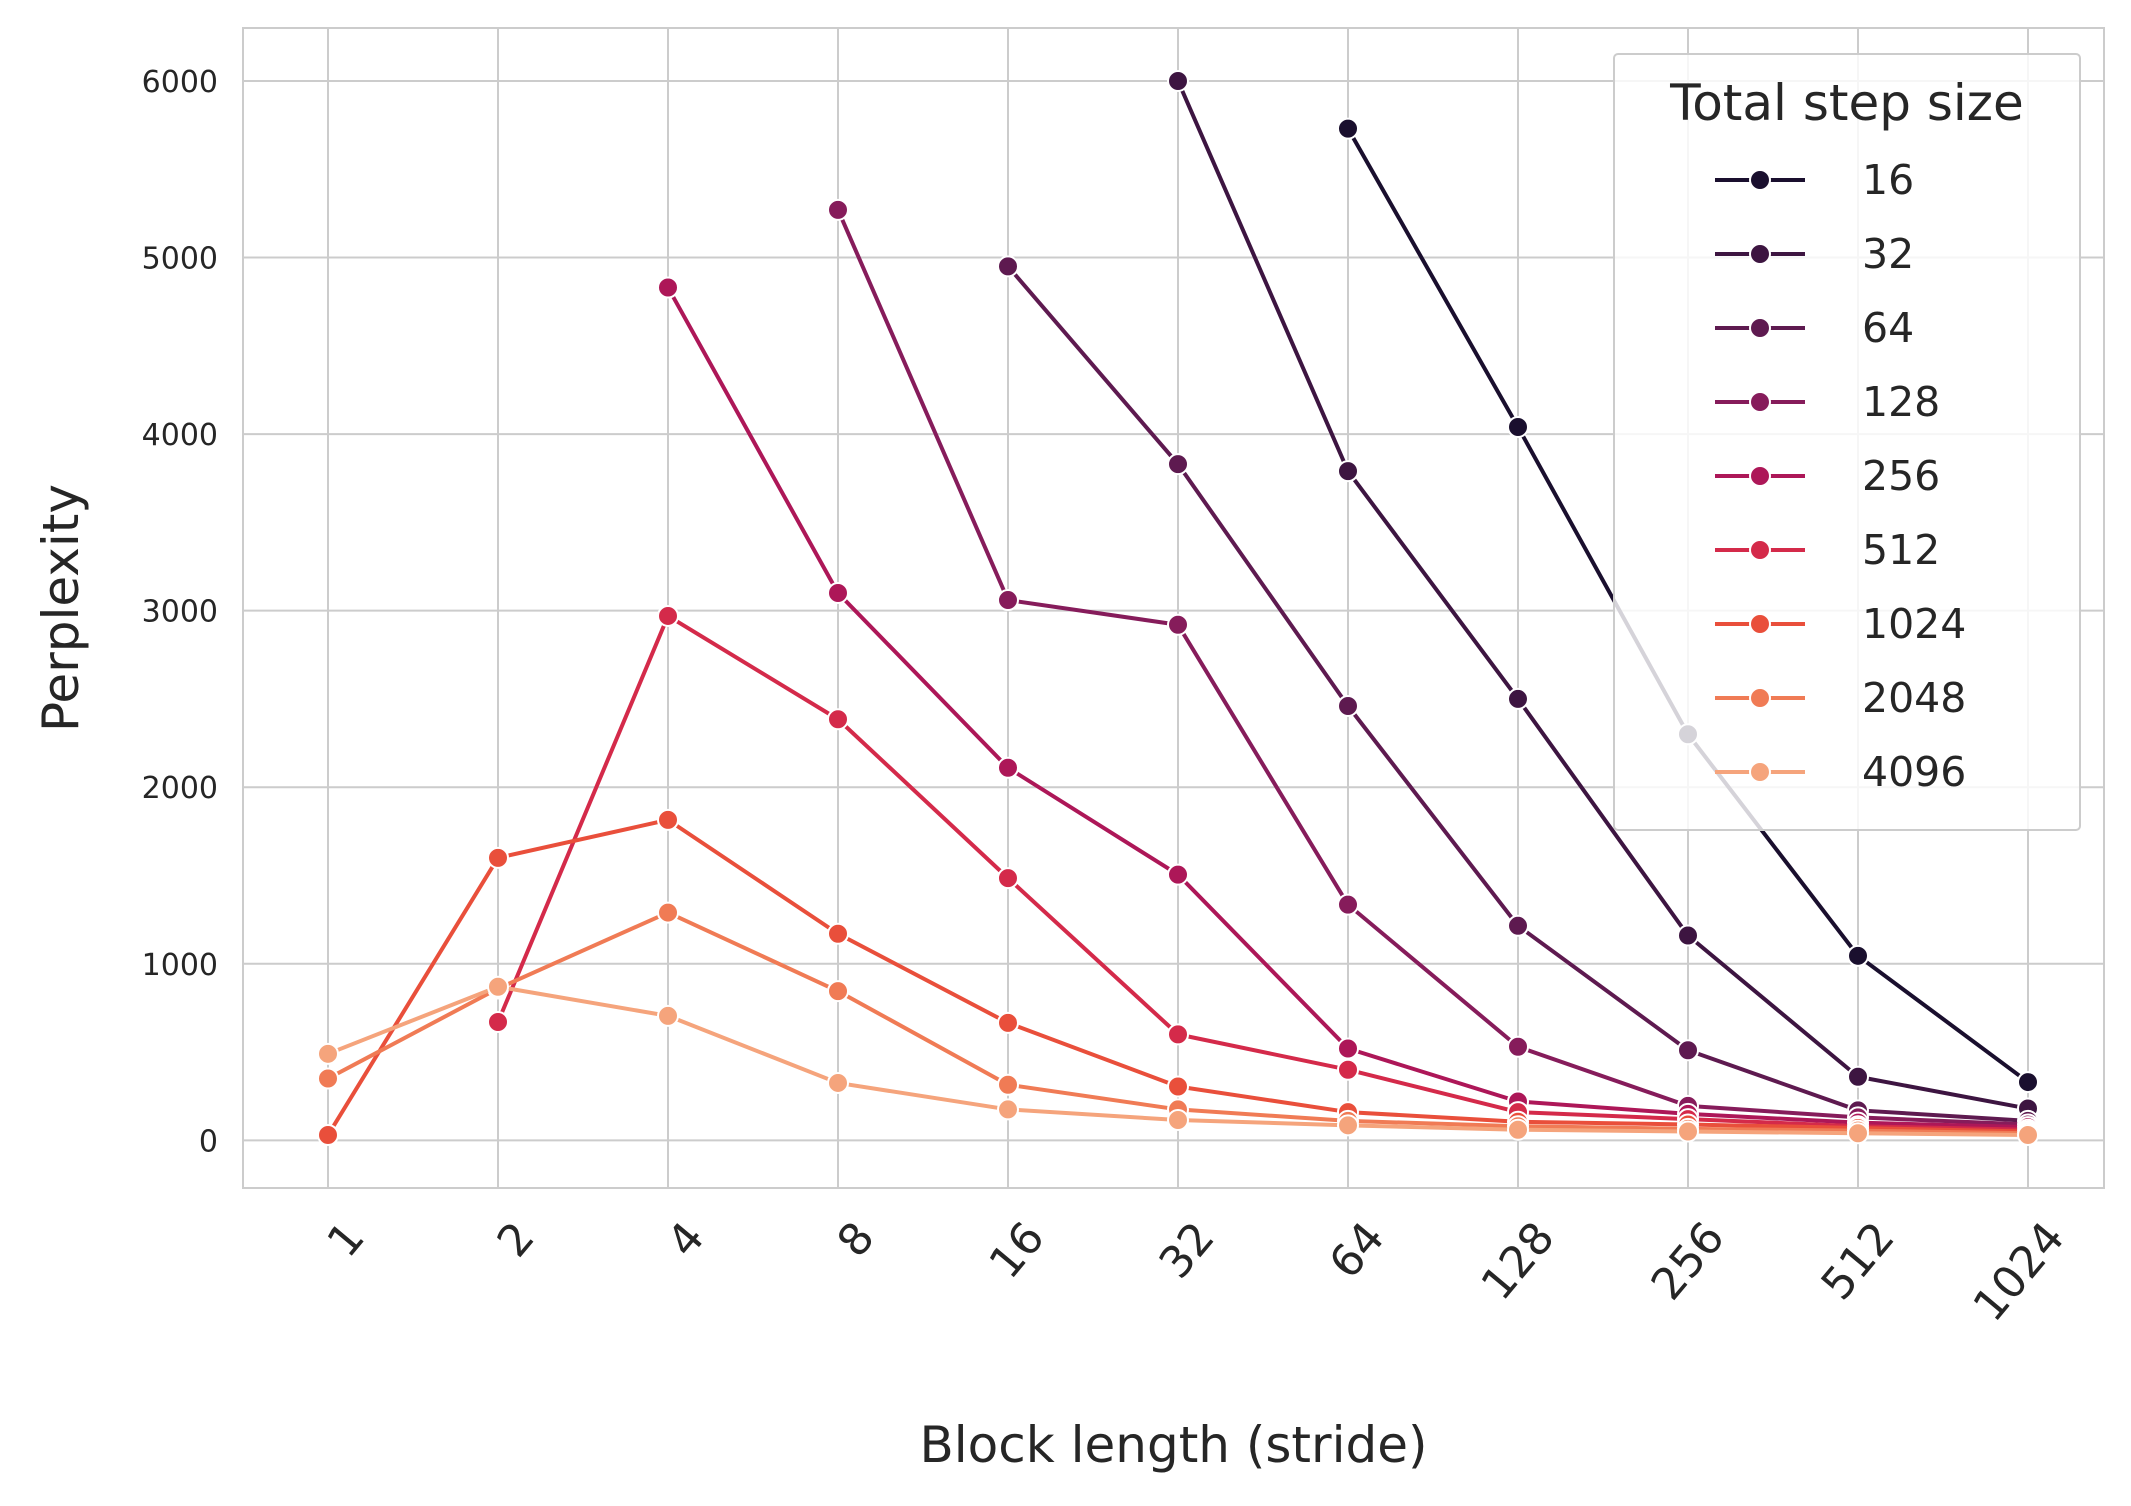  What do you see at coordinates (1187, 1251) in the screenshot?
I see `x-tick-label: 32` at bounding box center [1187, 1251].